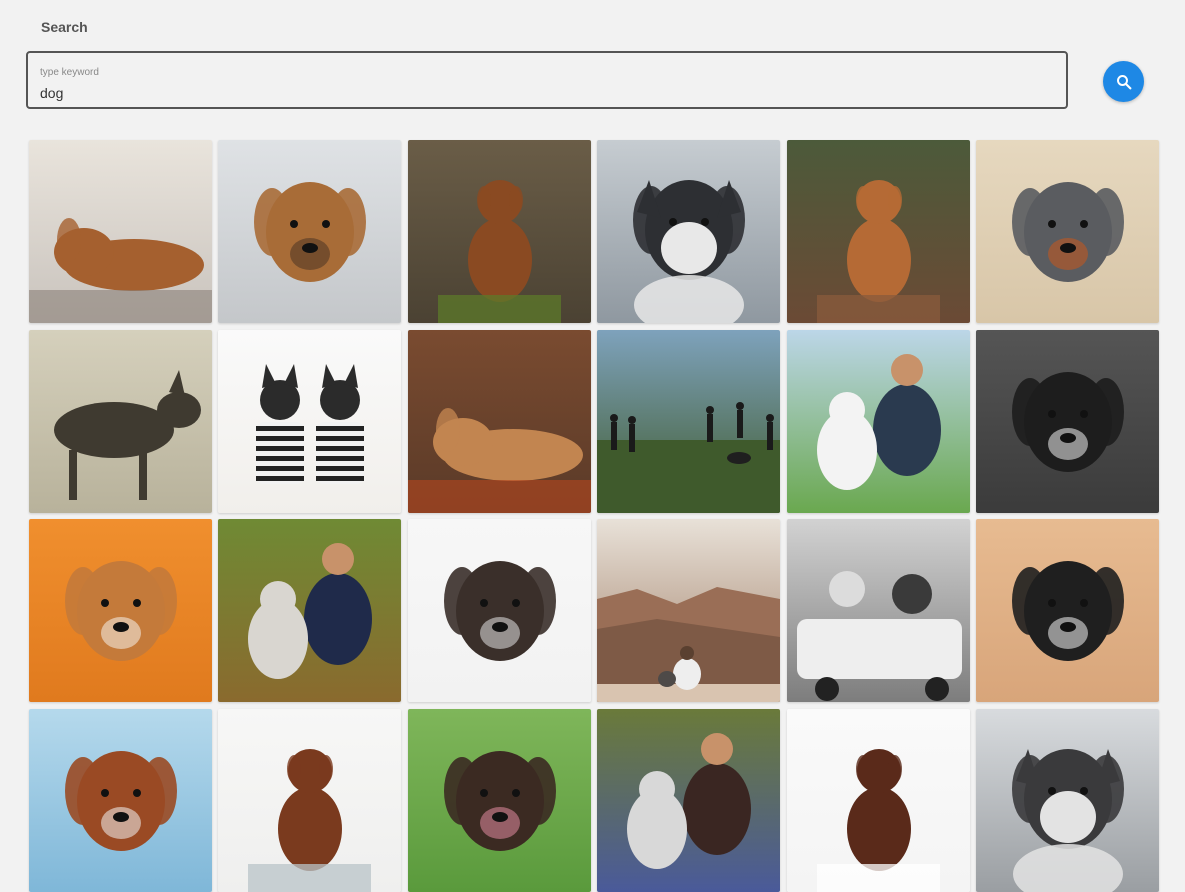 The height and width of the screenshot is (892, 1185). I want to click on boston-terrier-portrait, so click(1067, 421).